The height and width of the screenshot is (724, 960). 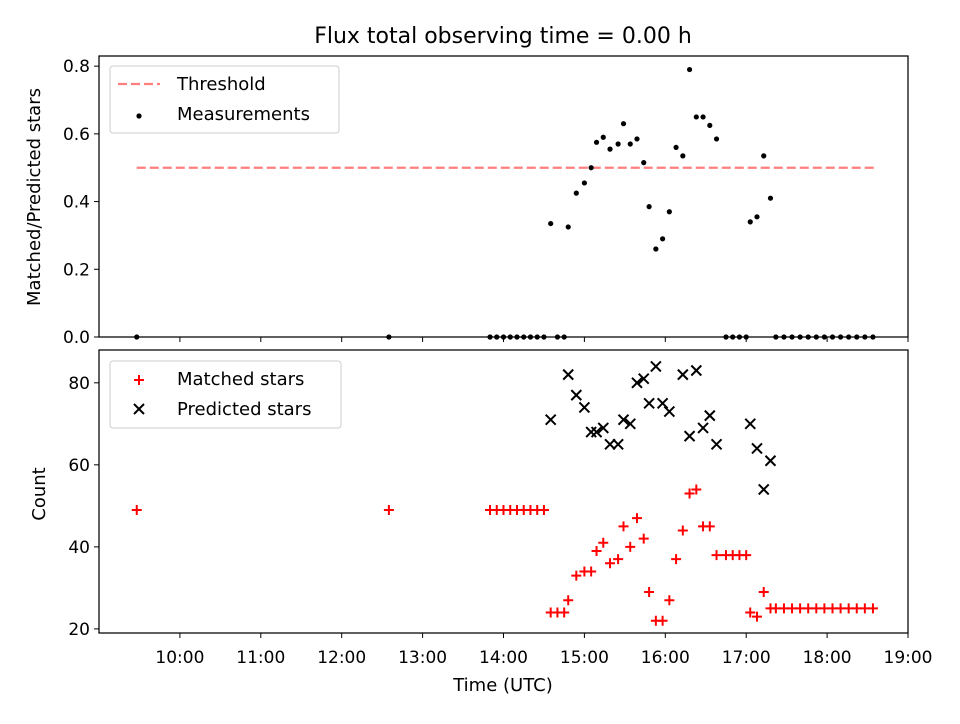 What do you see at coordinates (79, 384) in the screenshot?
I see `count-y-tick-label: 80` at bounding box center [79, 384].